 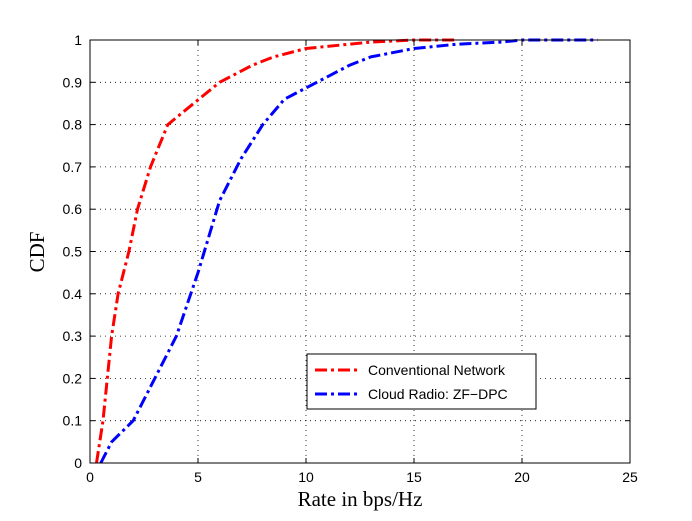 I want to click on x-axis-title: Rate in bps/Hz, so click(x=360, y=499).